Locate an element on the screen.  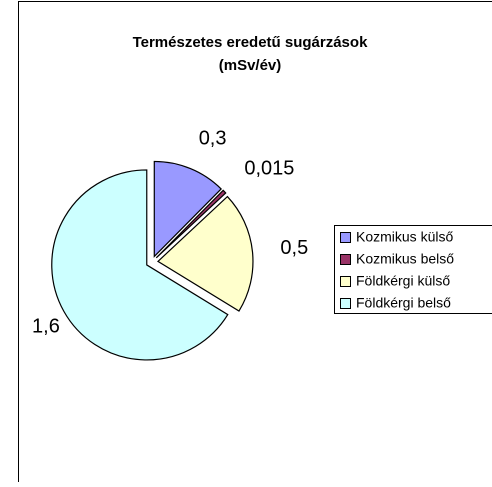
data-label: 0,5 is located at coordinates (294, 248).